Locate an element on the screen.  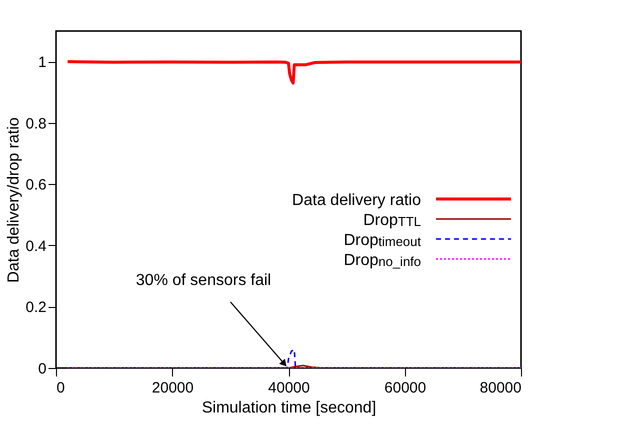
annotation: 30% of sensors fail is located at coordinates (204, 280).